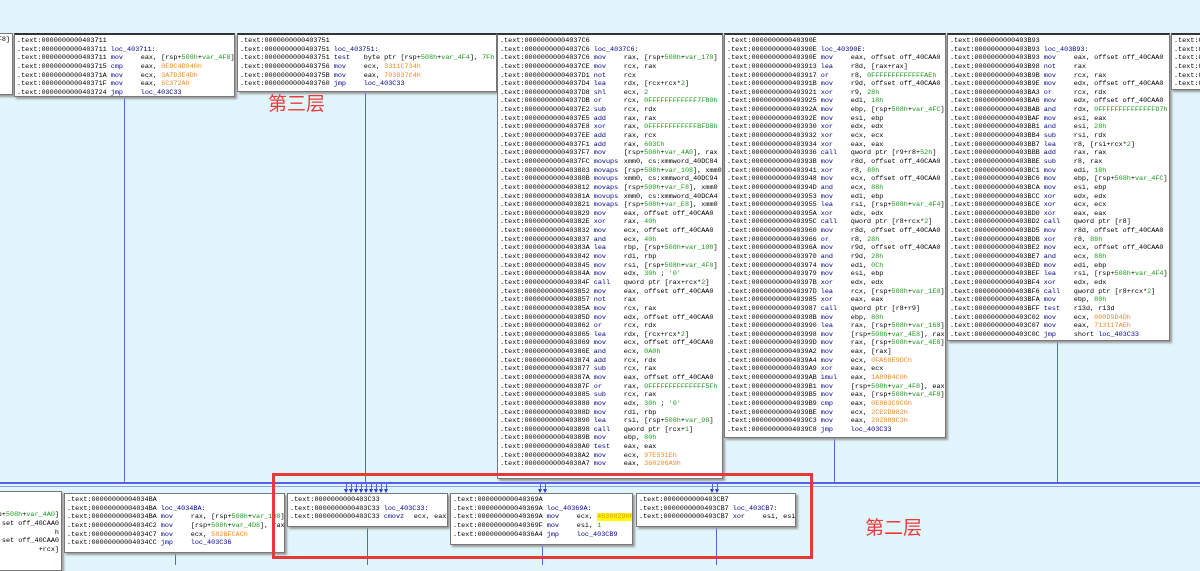 The width and height of the screenshot is (1200, 571). Describe the element at coordinates (867, 214) in the screenshot. I see `operands: edx, edx` at that location.